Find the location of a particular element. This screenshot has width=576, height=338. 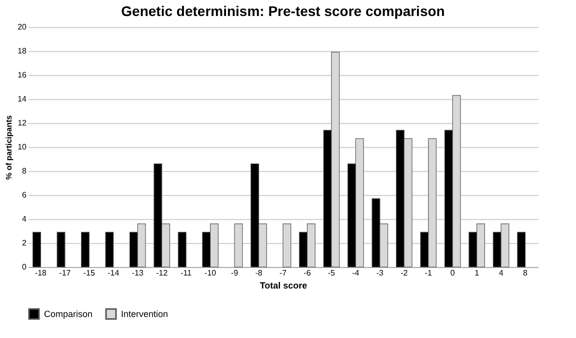

x-tick-label: -2 is located at coordinates (404, 273).